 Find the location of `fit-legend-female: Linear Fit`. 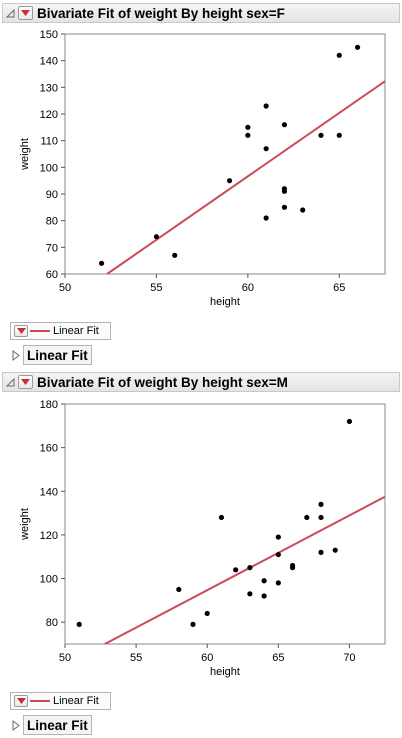

fit-legend-female: Linear Fit is located at coordinates (60, 331).